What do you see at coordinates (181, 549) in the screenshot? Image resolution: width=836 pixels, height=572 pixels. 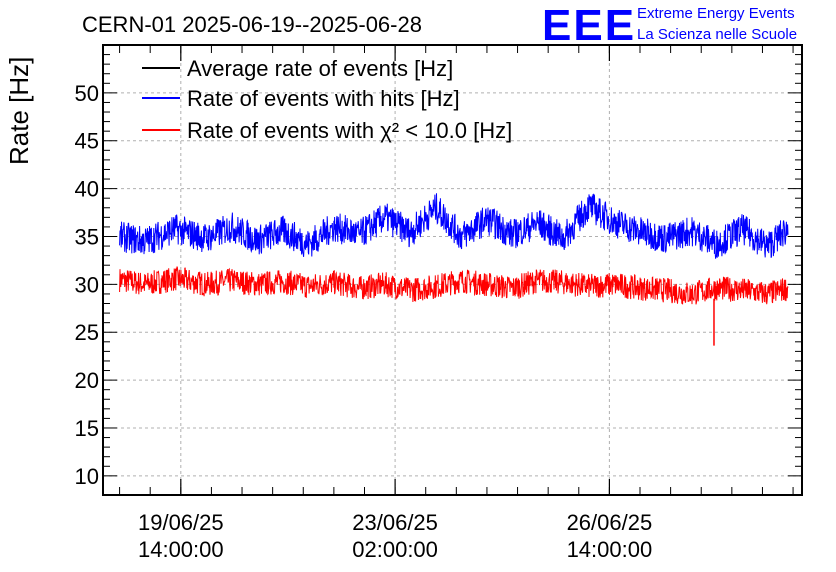 I see `x-tick-label-time-0: 14:00:00` at bounding box center [181, 549].